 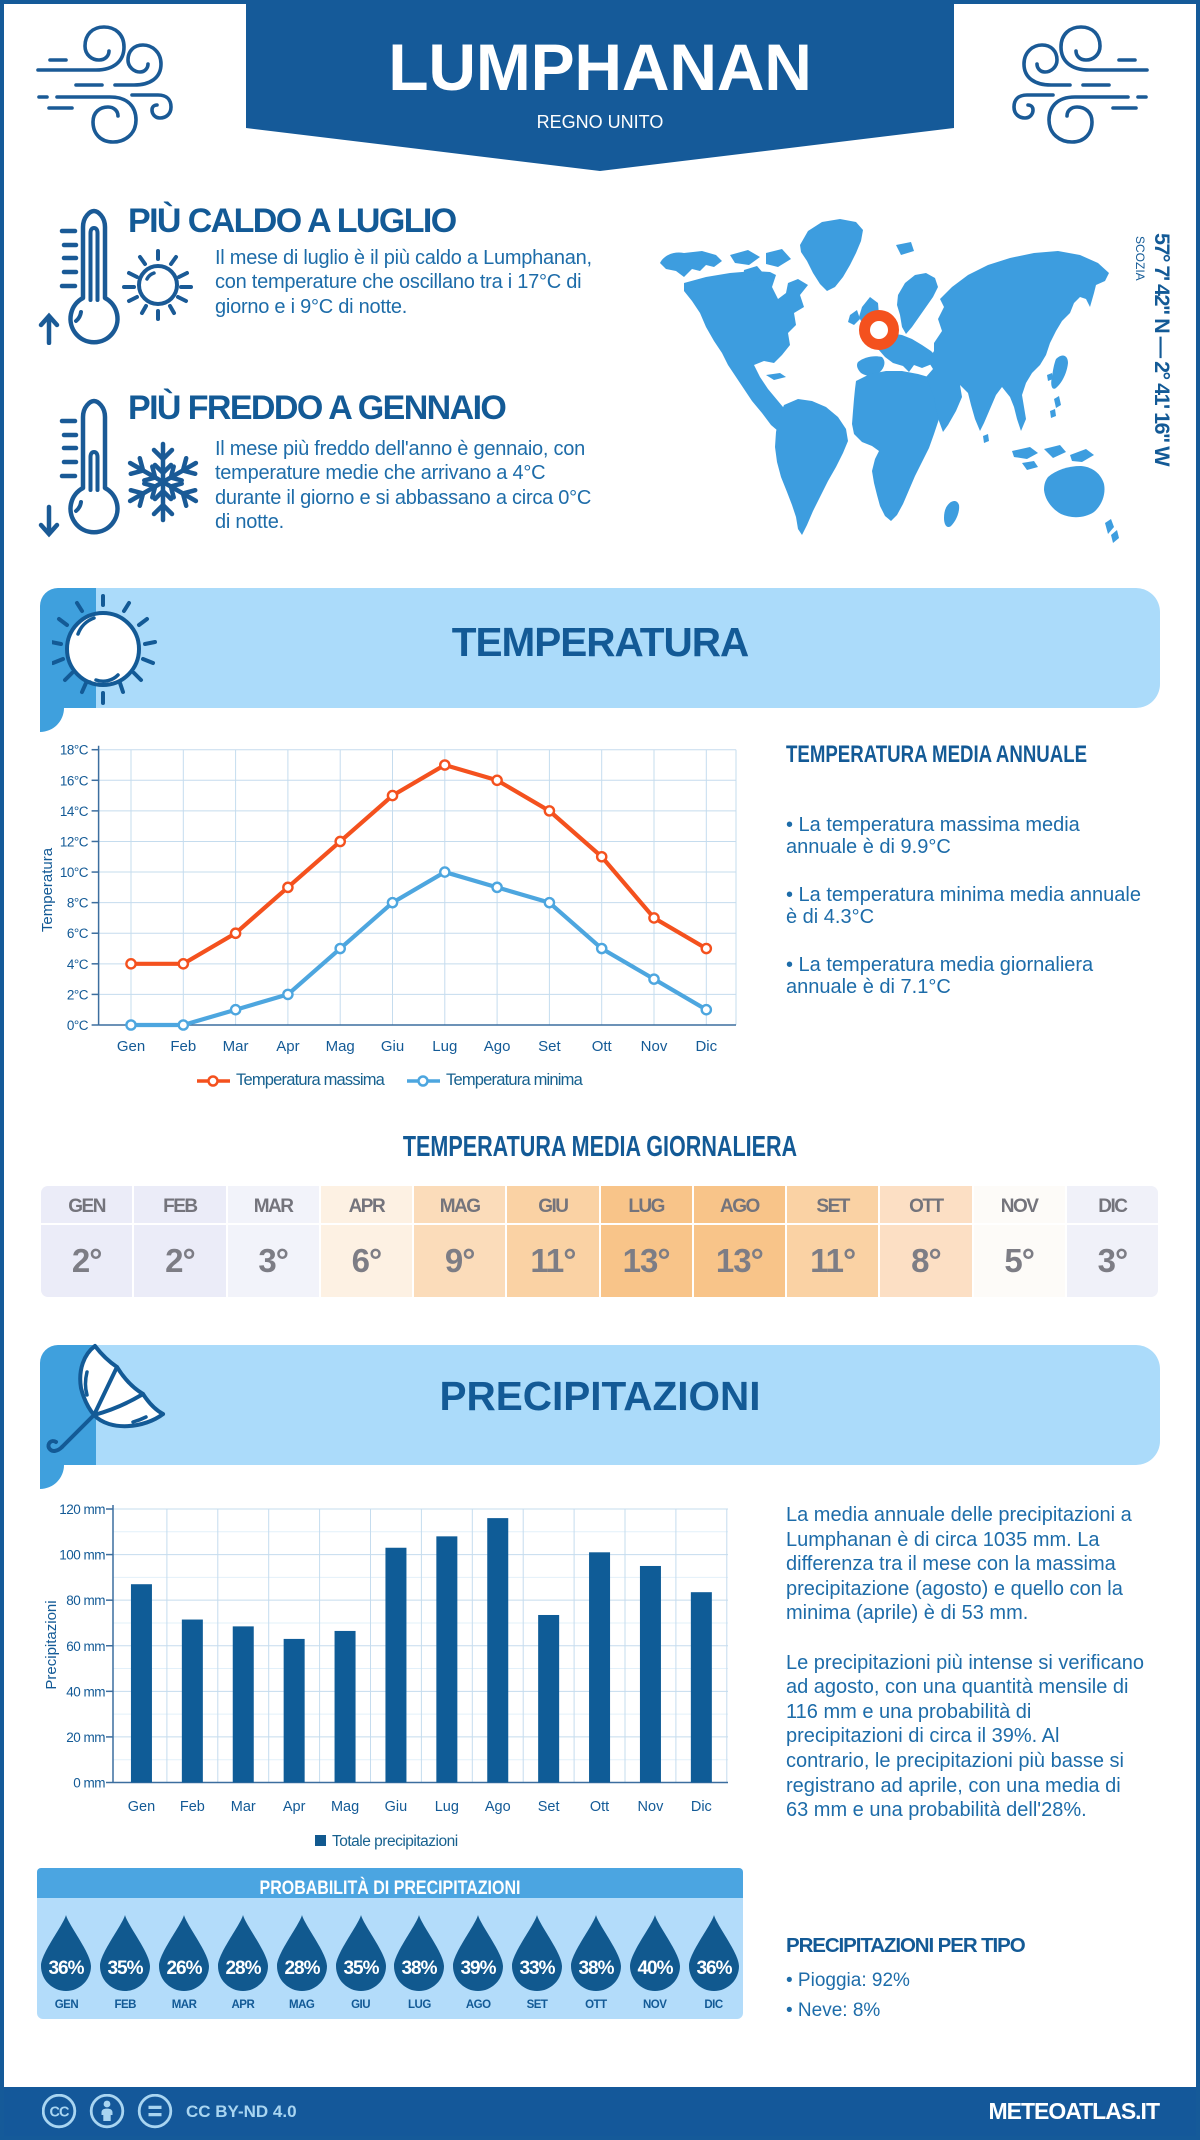 I want to click on svg-text: 80 mm, so click(x=85, y=1600).